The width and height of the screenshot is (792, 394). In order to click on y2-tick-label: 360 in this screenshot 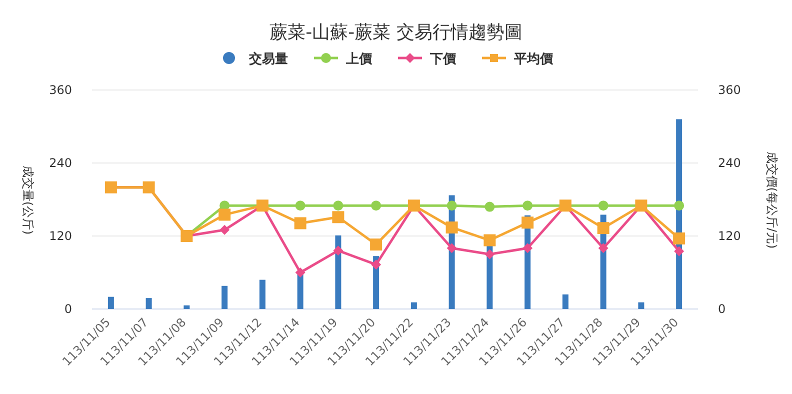, I will do `click(729, 90)`.